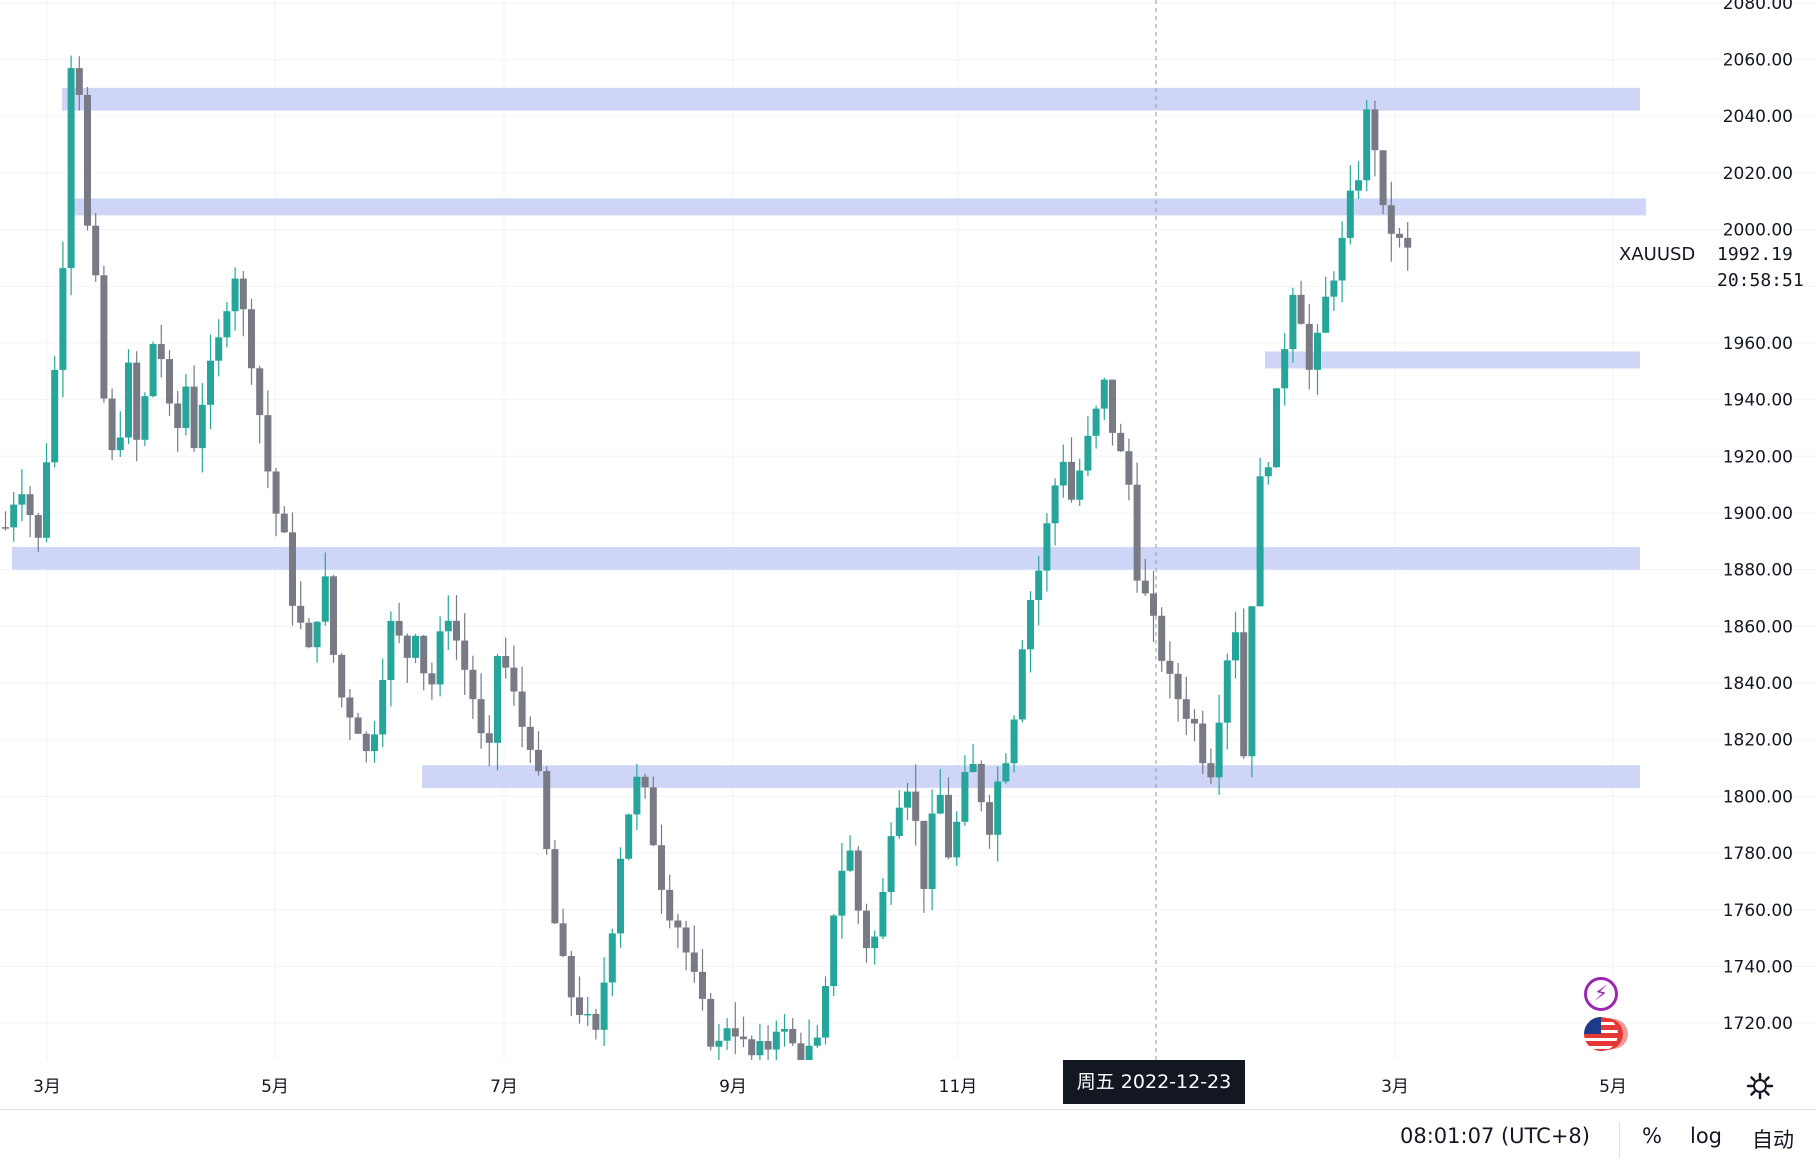 The height and width of the screenshot is (1170, 1816). I want to click on time-tick-label: 3月, so click(1395, 1087).